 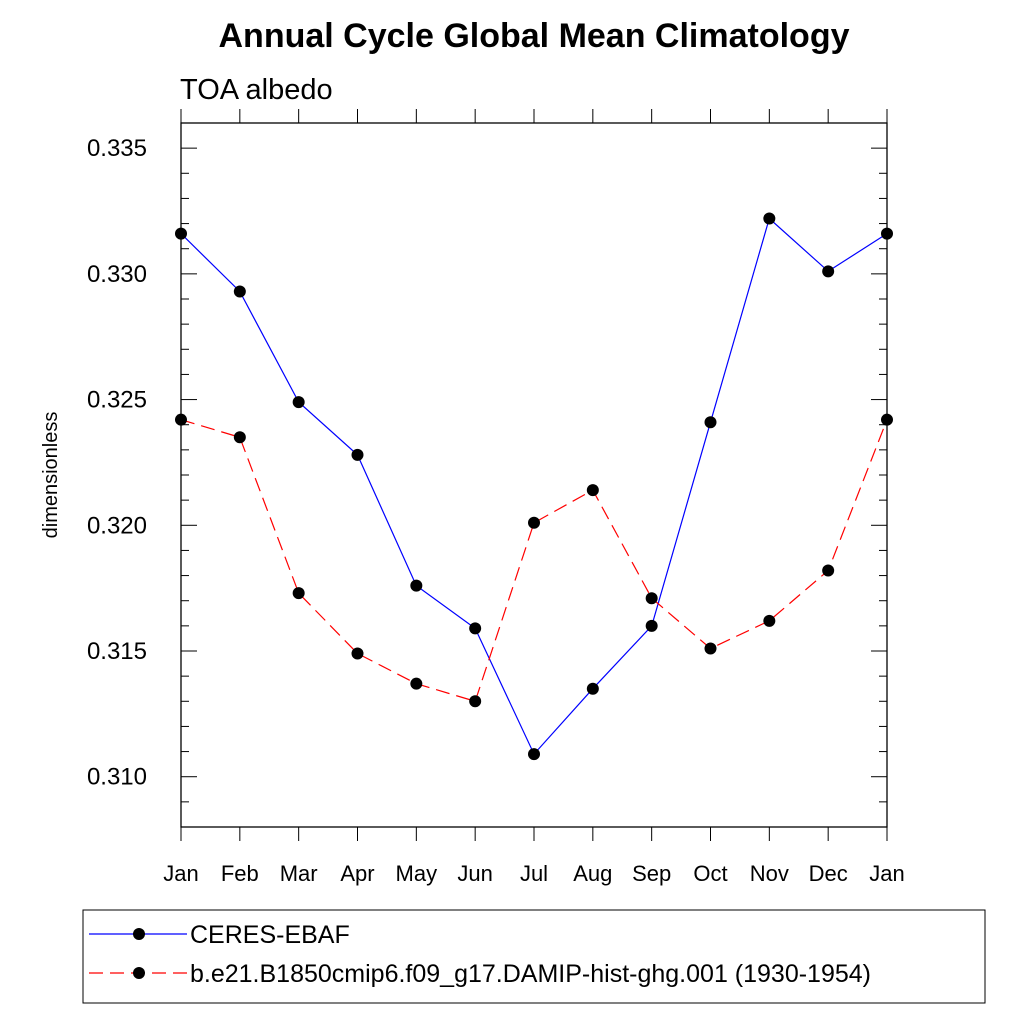 I want to click on x-tick-label: Sep, so click(x=651, y=873).